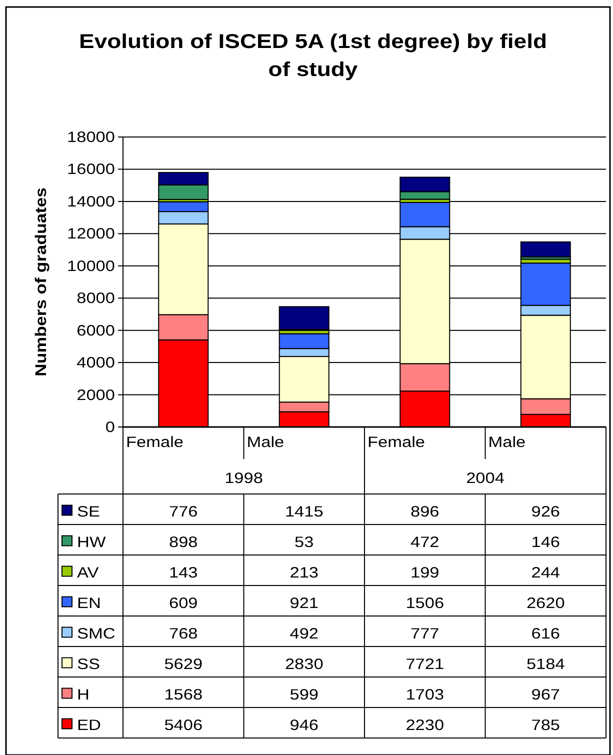 The image size is (613, 755). Describe the element at coordinates (243, 478) in the screenshot. I see `text: 1998` at that location.